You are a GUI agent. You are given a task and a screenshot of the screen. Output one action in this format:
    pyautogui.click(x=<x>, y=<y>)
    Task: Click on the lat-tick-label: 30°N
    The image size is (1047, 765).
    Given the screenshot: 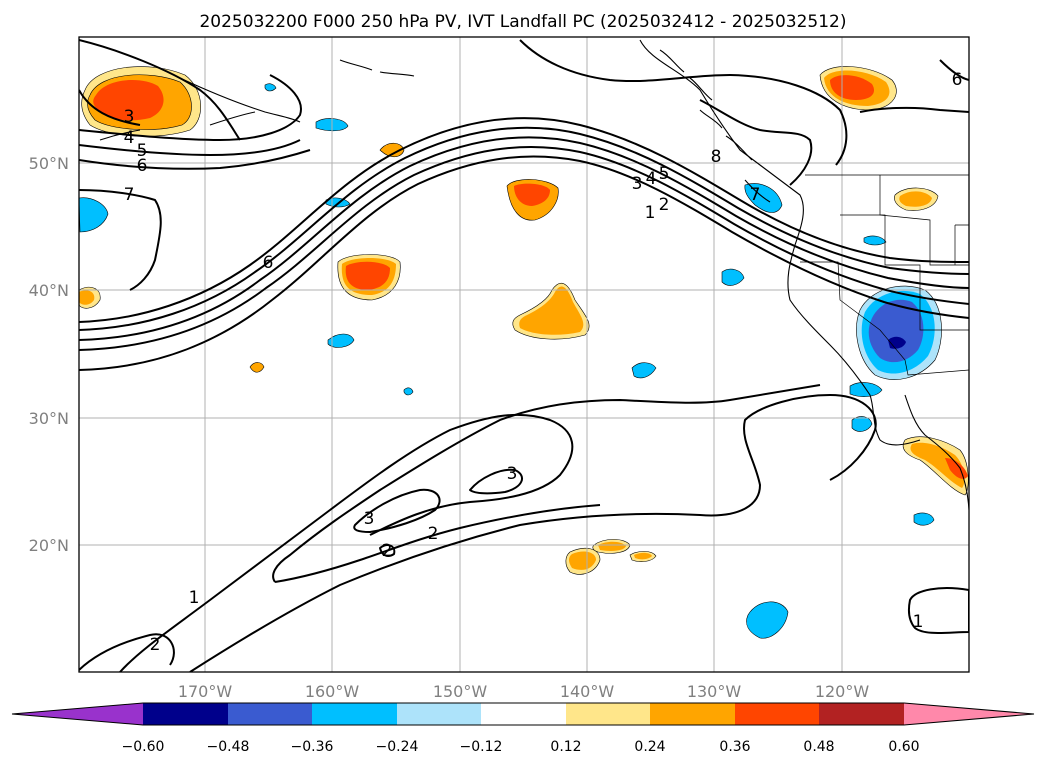 What is the action you would take?
    pyautogui.click(x=49, y=418)
    